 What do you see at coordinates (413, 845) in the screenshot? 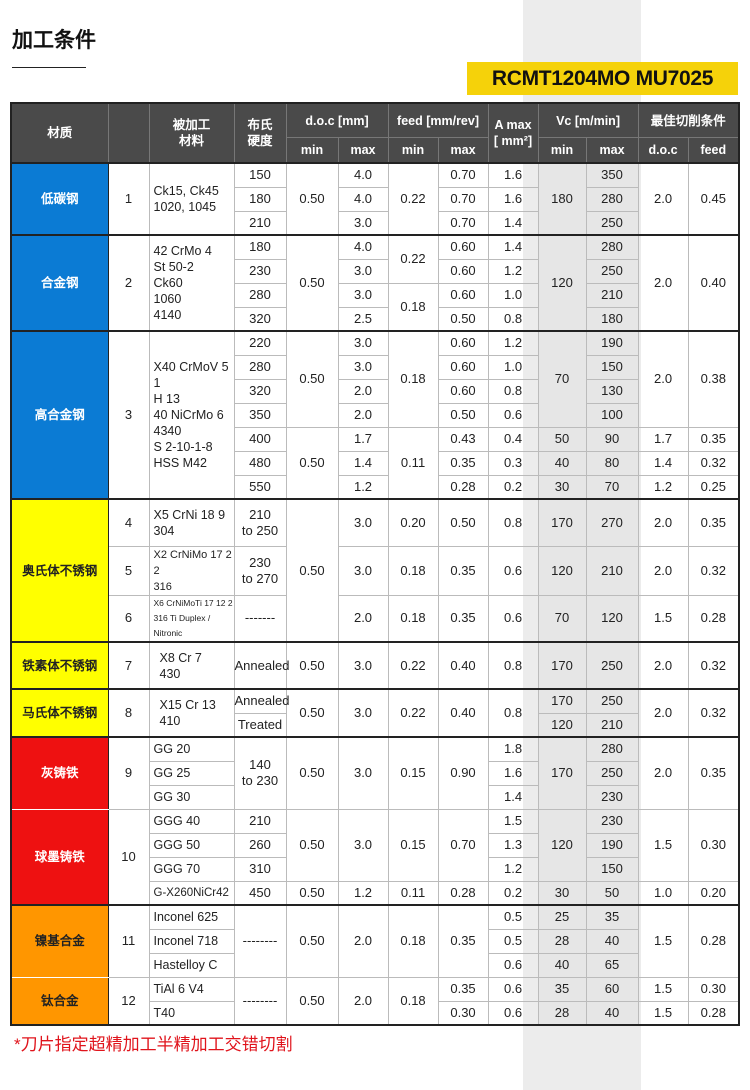
I see `cell: 0.15` at bounding box center [413, 845].